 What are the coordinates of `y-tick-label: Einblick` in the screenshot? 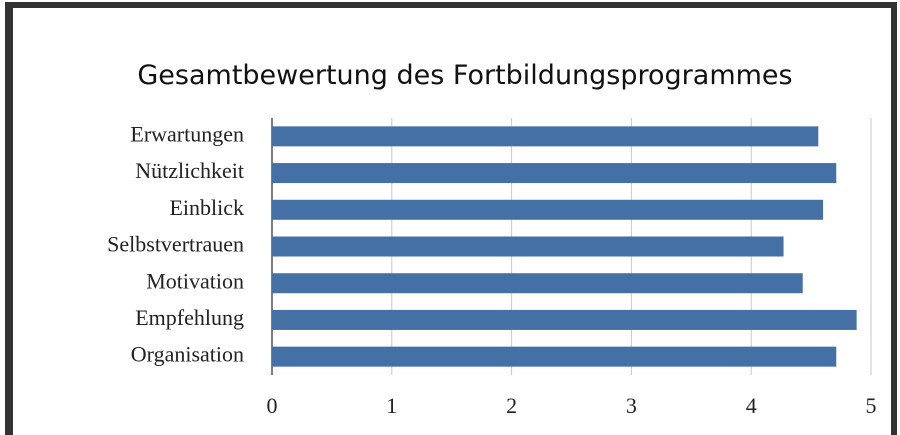 It's located at (206, 207).